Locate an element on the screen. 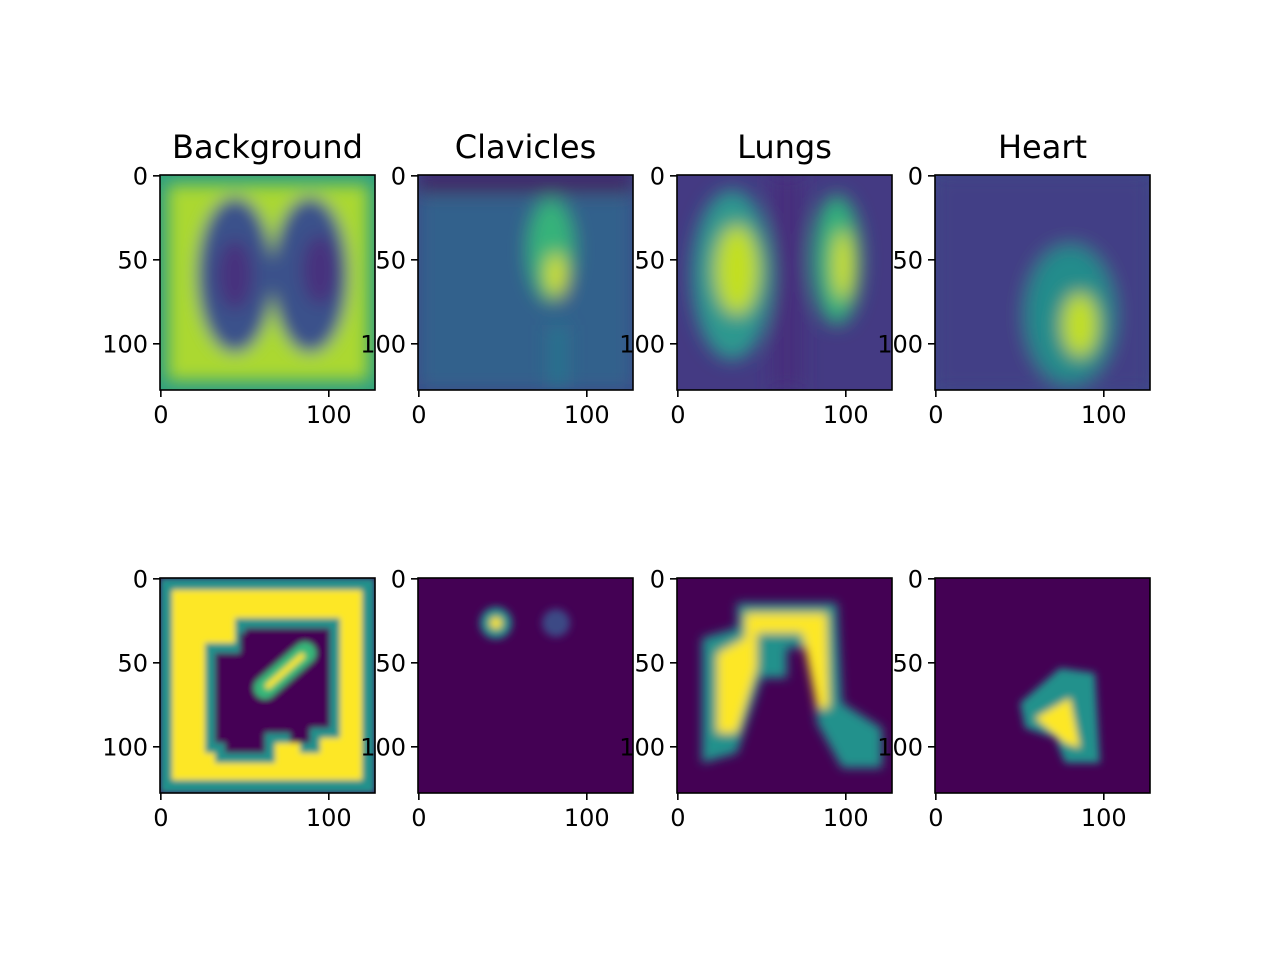  panel-clavicles-r1c2: Clavicles 0 100 0 50 100 is located at coordinates (497, 278).